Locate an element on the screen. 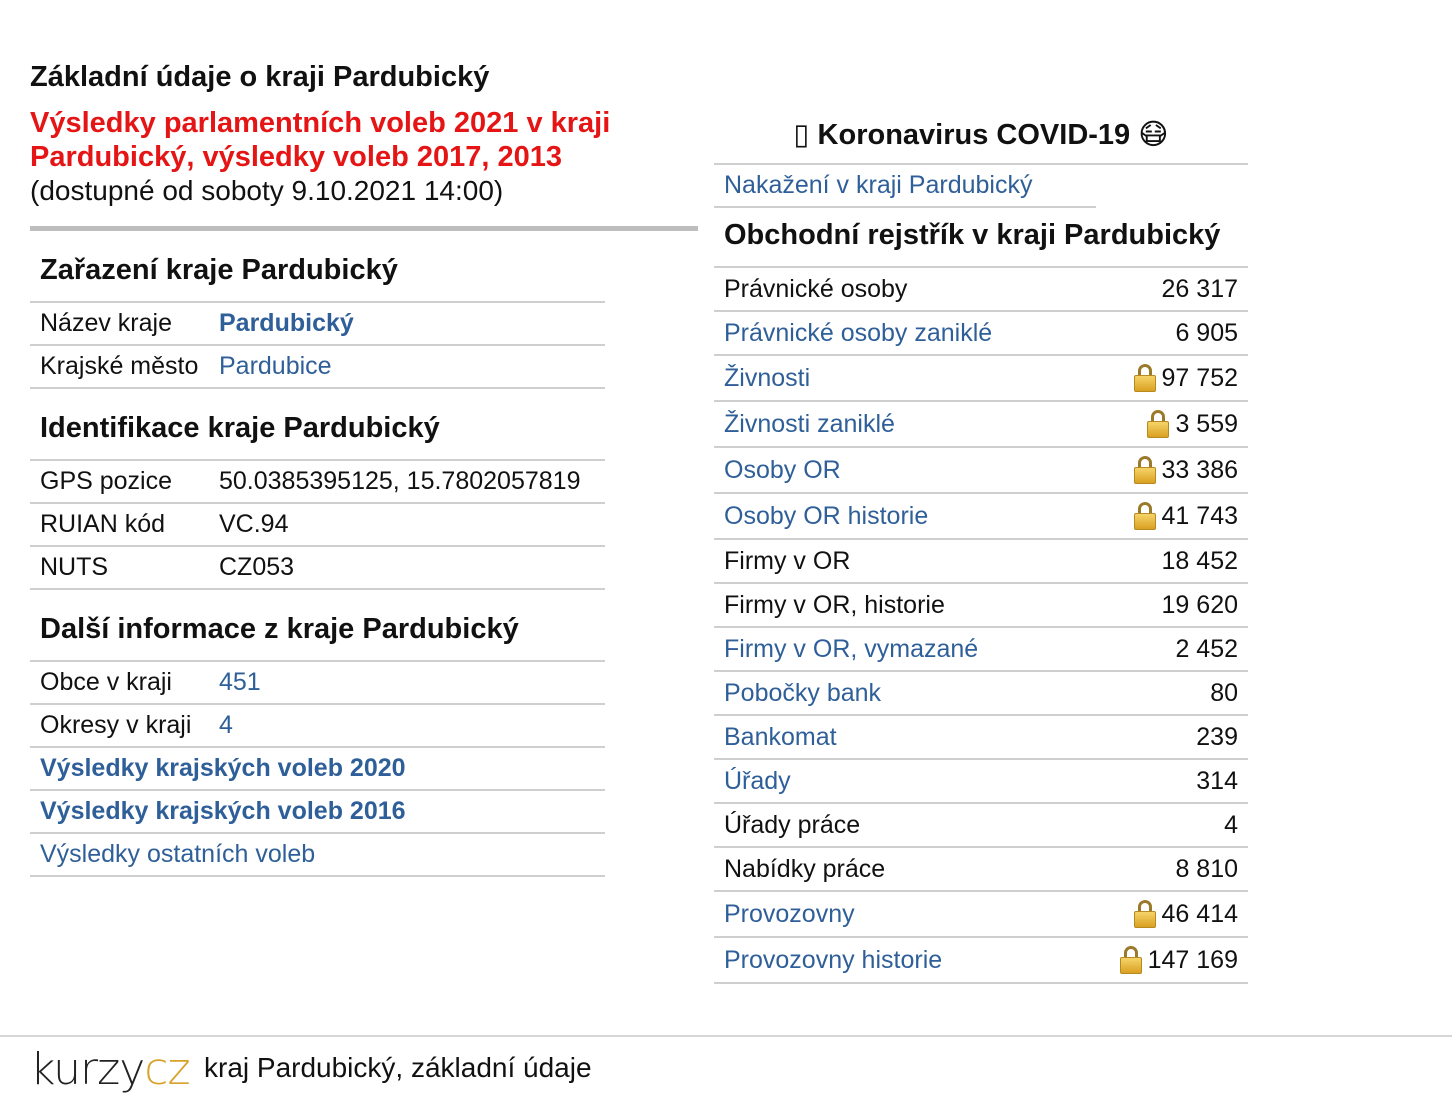  table-row: Provozovny 46 414 is located at coordinates (981, 915).